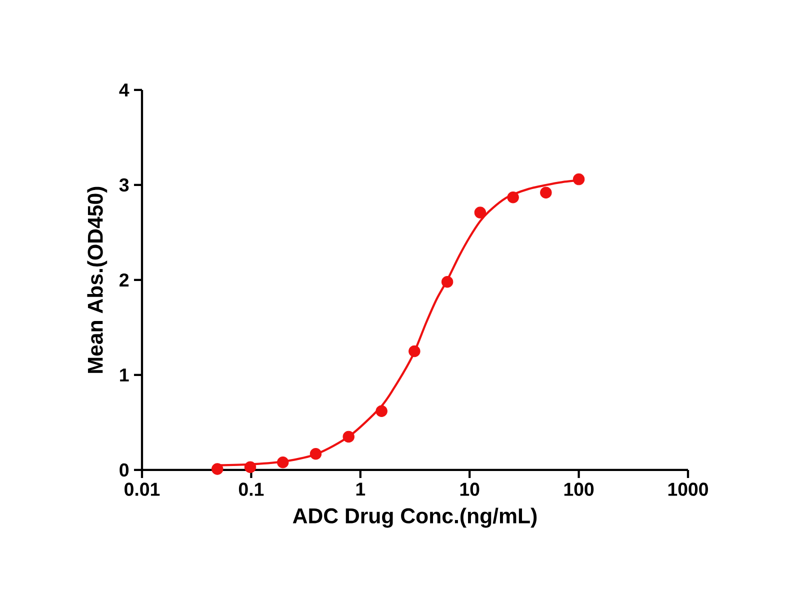  I want to click on x-tick-label: 1000, so click(688, 489).